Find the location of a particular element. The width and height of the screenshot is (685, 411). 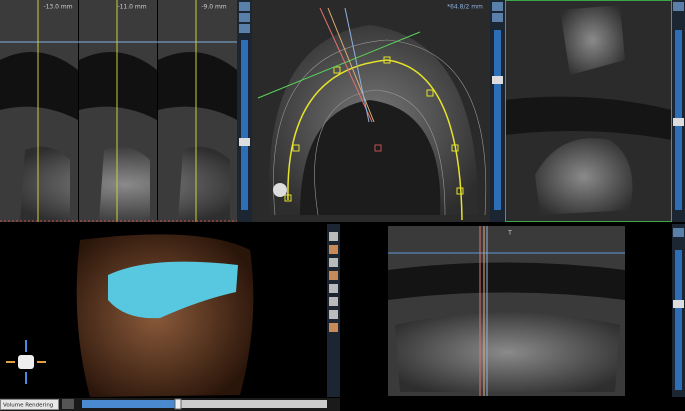

plane-line is located at coordinates (339, 65).